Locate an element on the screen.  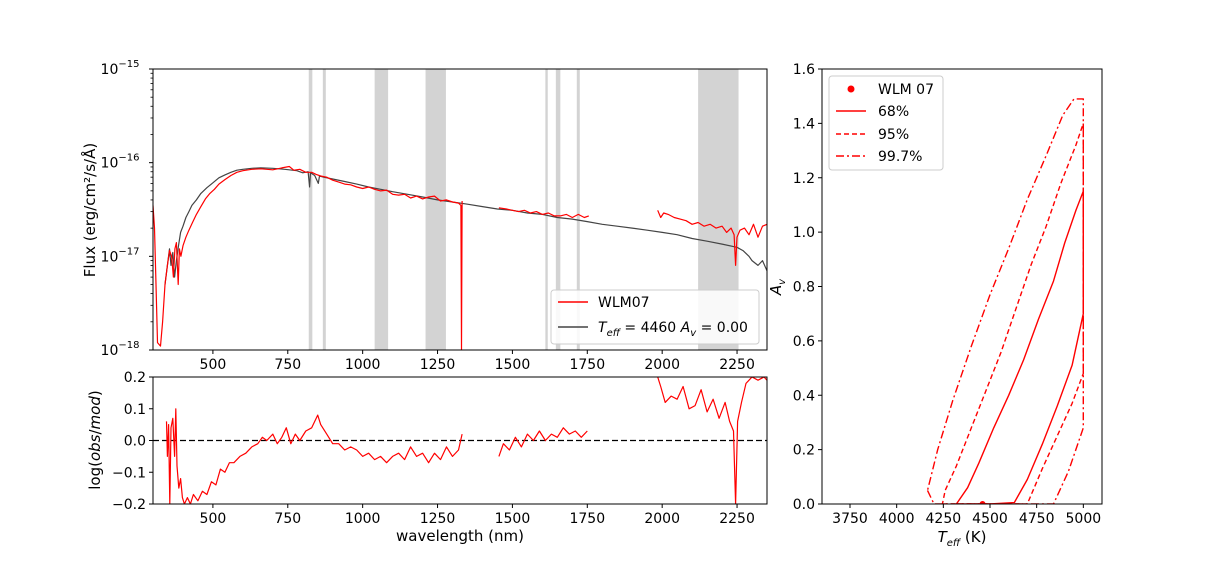
legend-label-997: 99.7% is located at coordinates (900, 157).